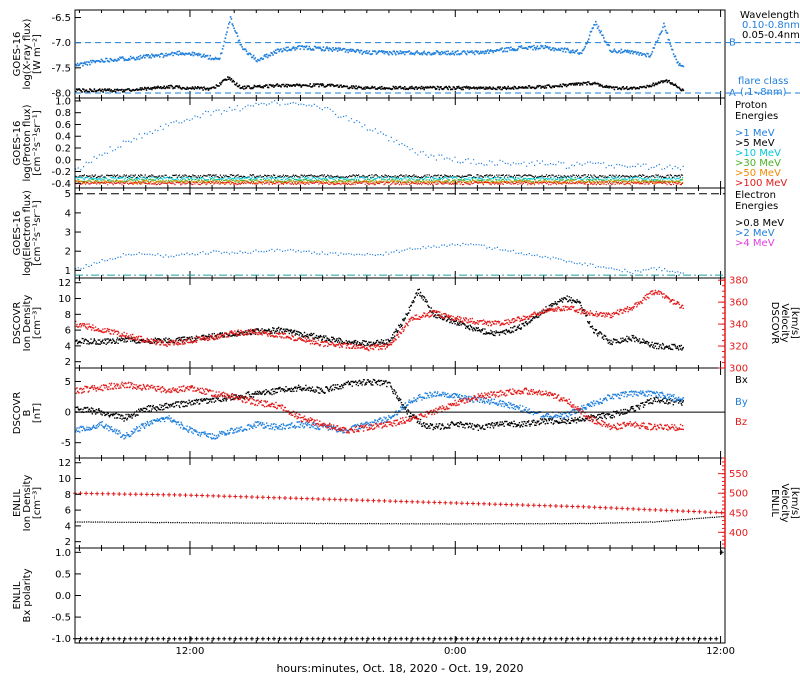  Describe the element at coordinates (758, 173) in the screenshot. I see `proton-legend-4: >50 MeV` at that location.